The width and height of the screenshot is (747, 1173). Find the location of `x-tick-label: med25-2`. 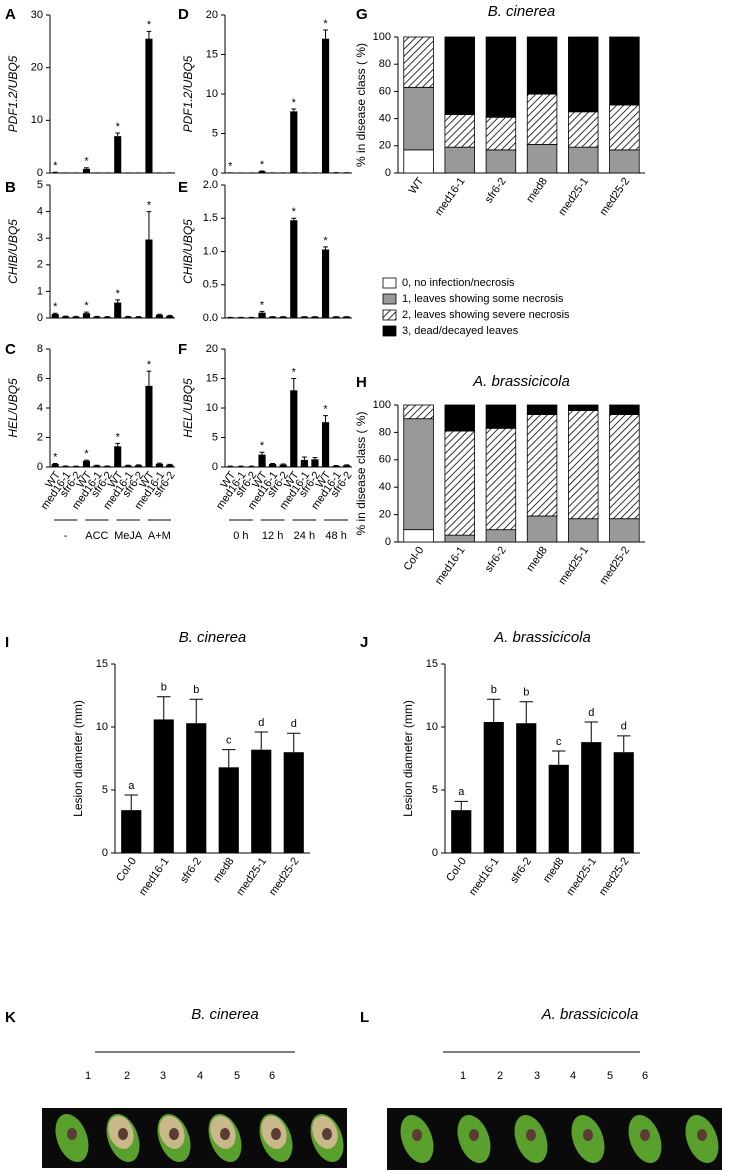

x-tick-label: med25-2 is located at coordinates (615, 566).